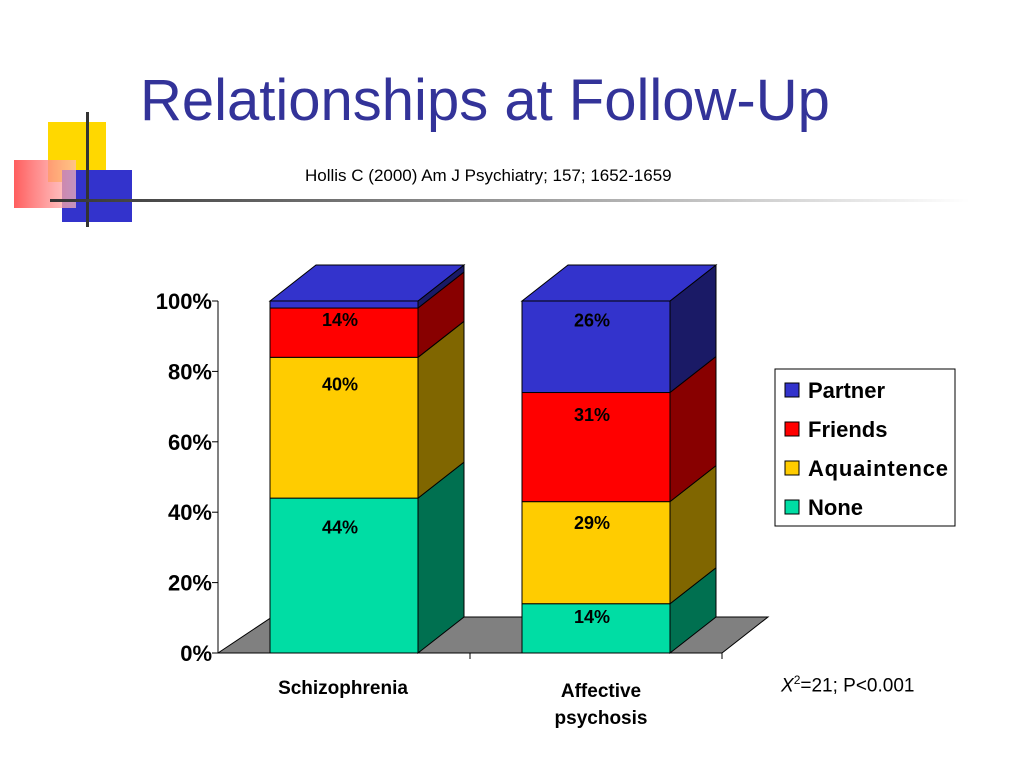 Image resolution: width=1024 pixels, height=768 pixels. I want to click on x-category-label: Schizophrenia, so click(343, 688).